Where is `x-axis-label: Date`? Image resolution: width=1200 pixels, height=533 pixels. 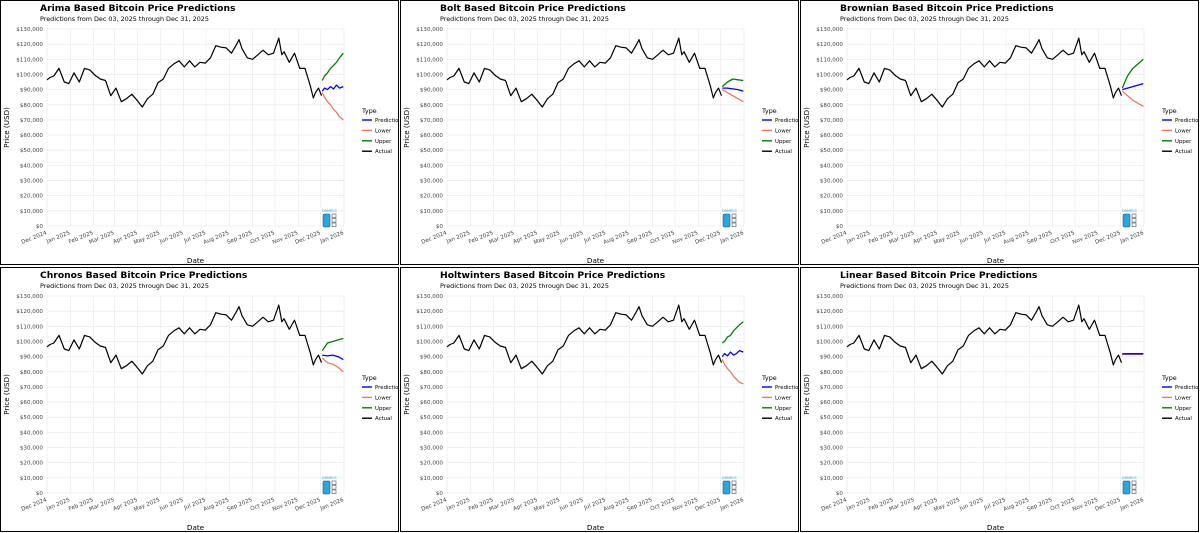 x-axis-label: Date is located at coordinates (196, 260).